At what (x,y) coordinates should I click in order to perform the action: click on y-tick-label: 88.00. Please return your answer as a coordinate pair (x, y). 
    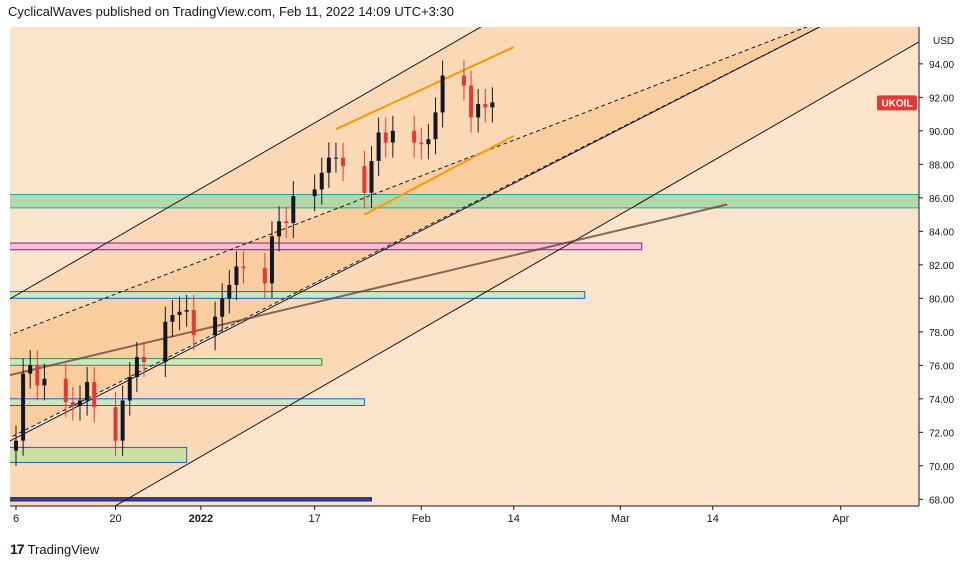
    Looking at the image, I should click on (941, 165).